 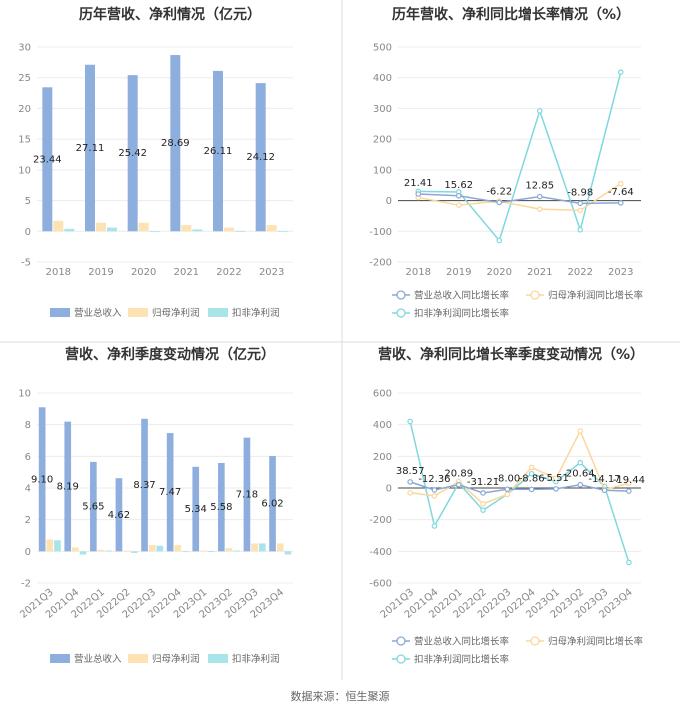 What do you see at coordinates (520, 157) in the screenshot?
I see `series-line-deducted` at bounding box center [520, 157].